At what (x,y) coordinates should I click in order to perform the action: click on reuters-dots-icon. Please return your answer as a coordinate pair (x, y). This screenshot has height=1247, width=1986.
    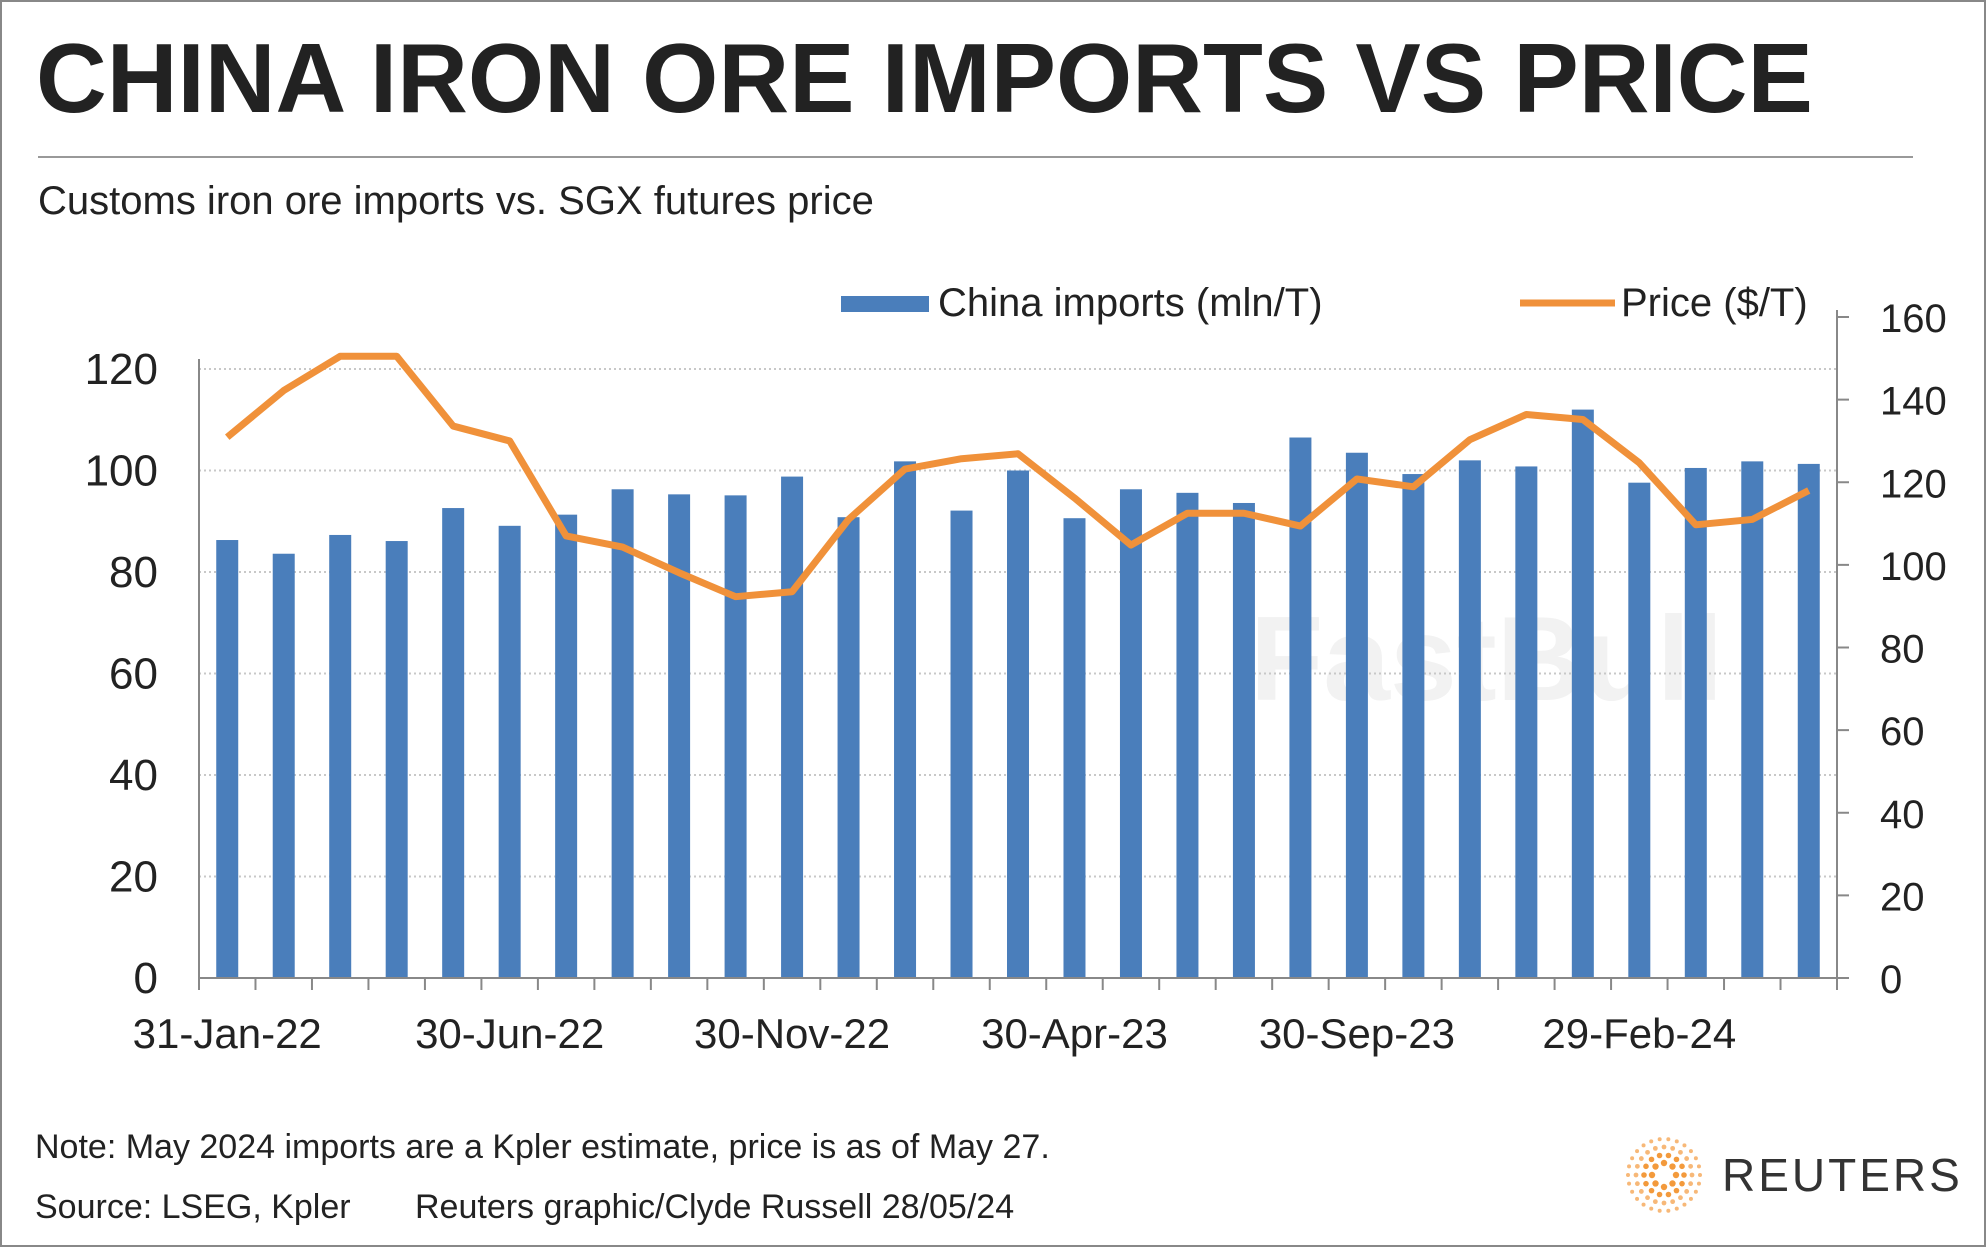
    Looking at the image, I should click on (1664, 1175).